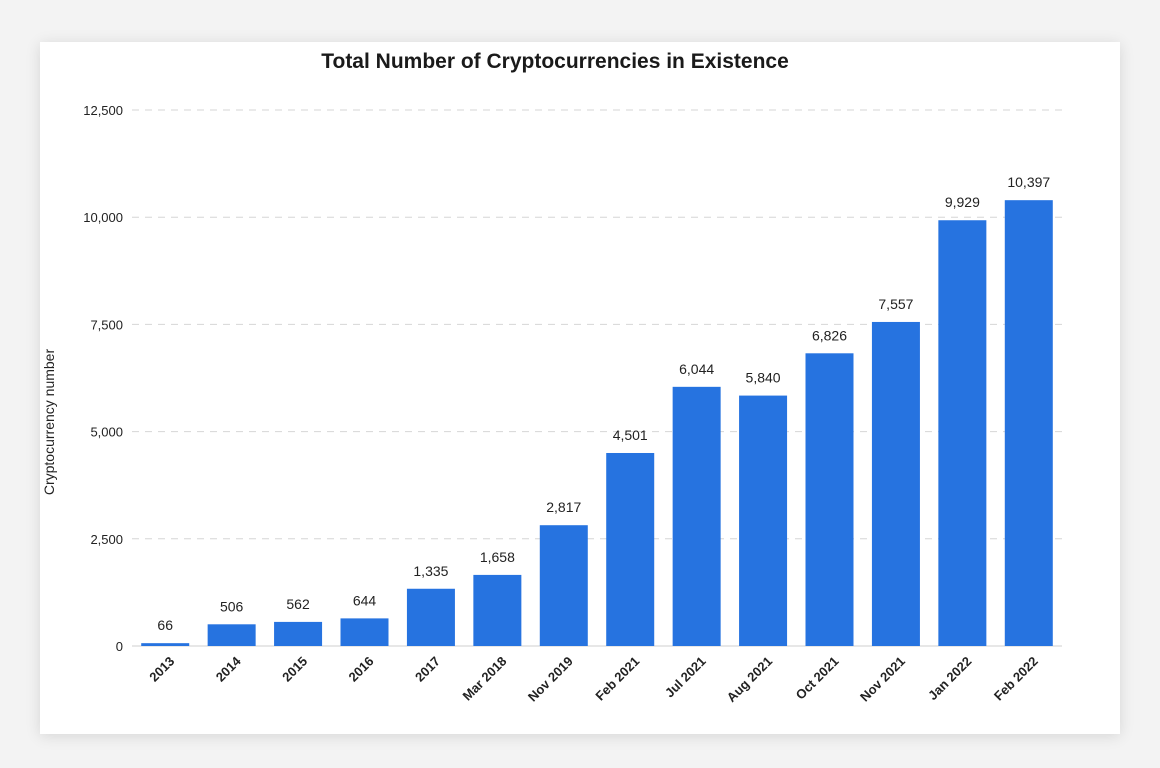  I want to click on data-label: 562, so click(298, 604).